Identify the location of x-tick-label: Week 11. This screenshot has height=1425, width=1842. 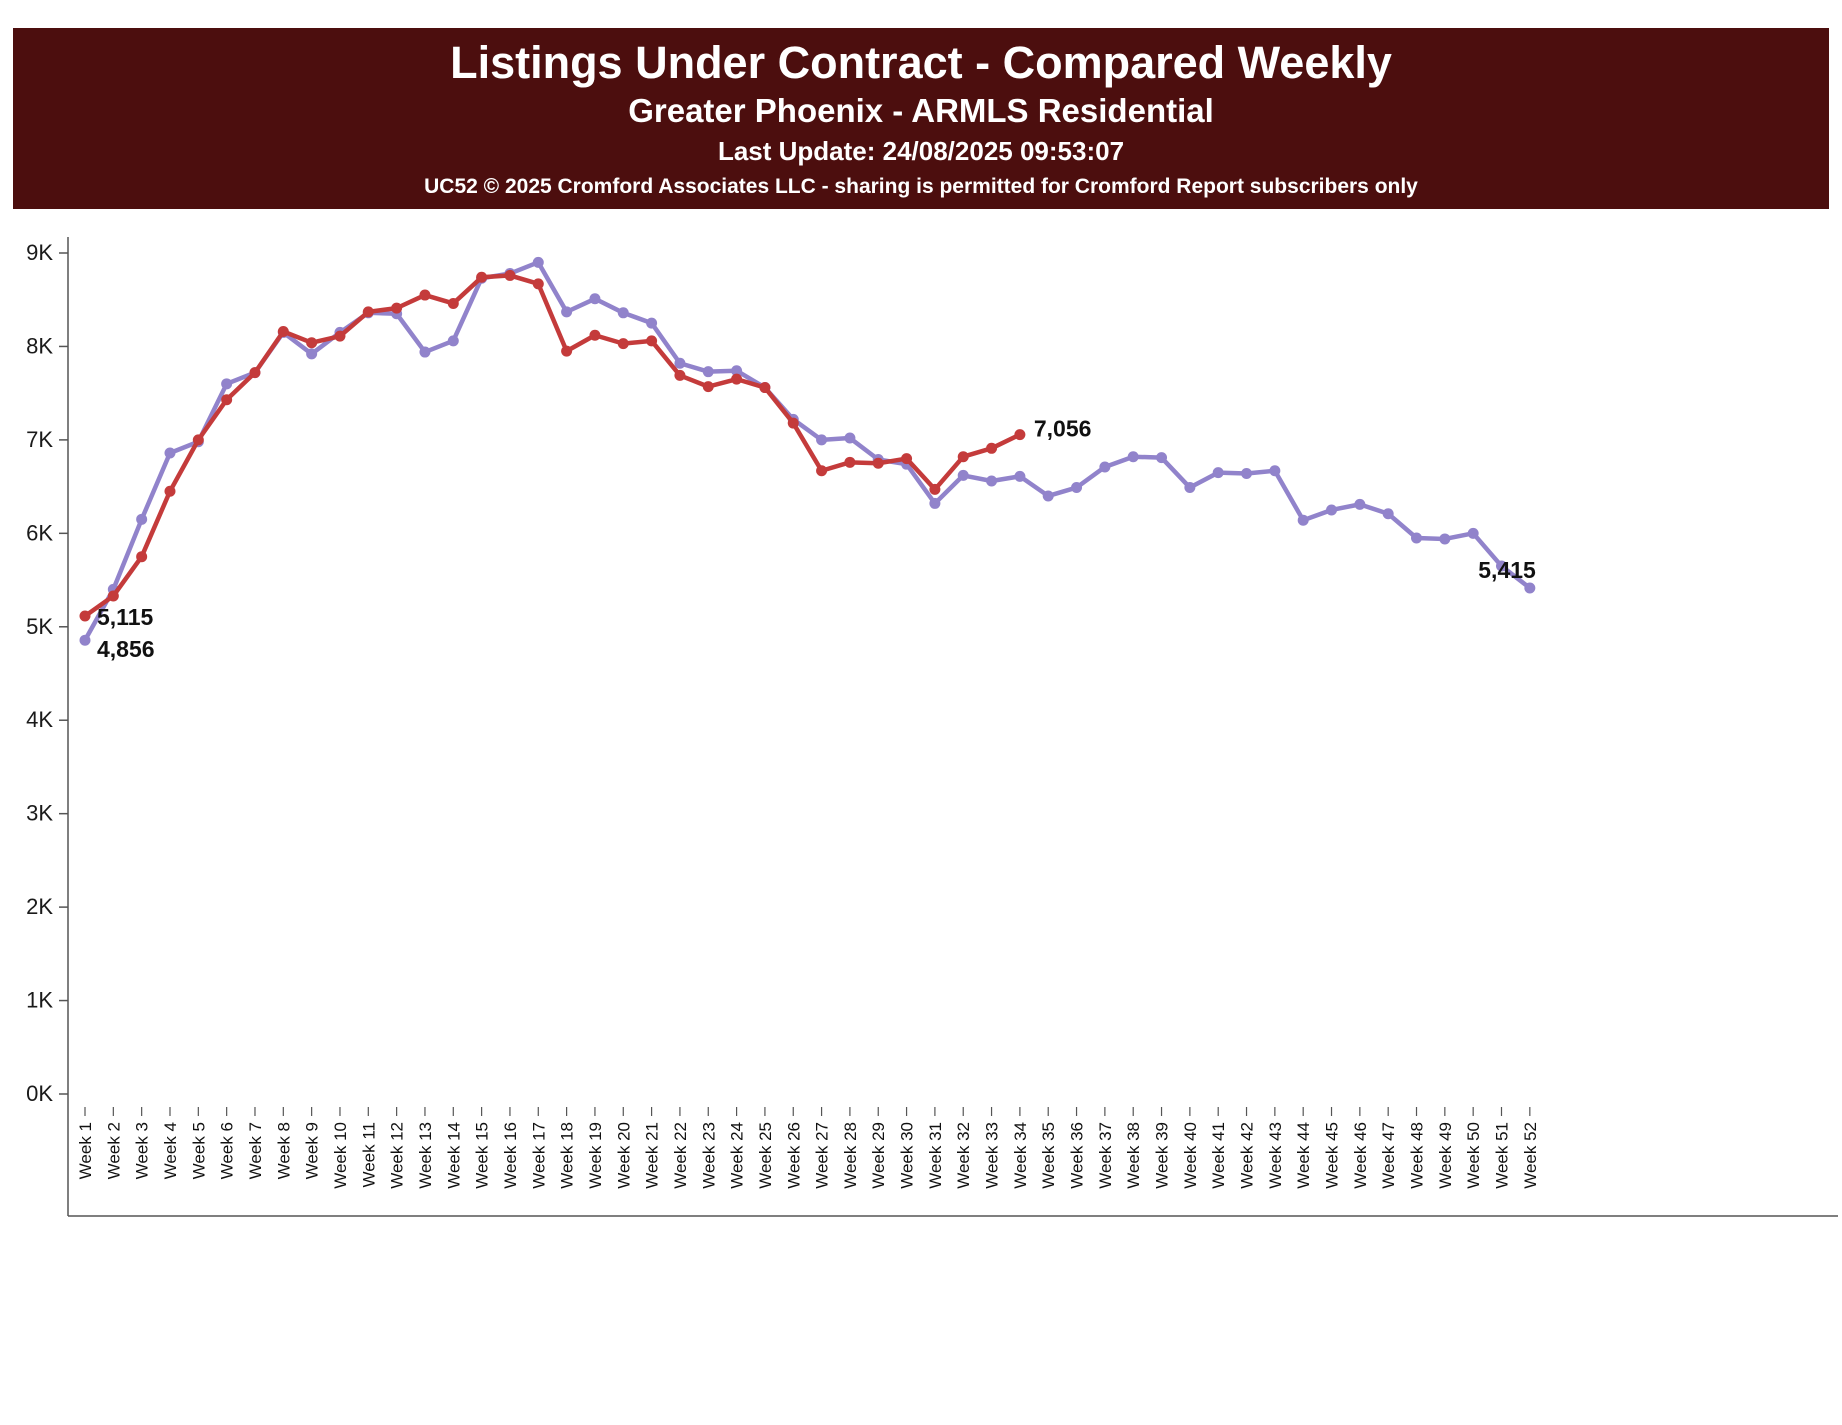
(368, 1155).